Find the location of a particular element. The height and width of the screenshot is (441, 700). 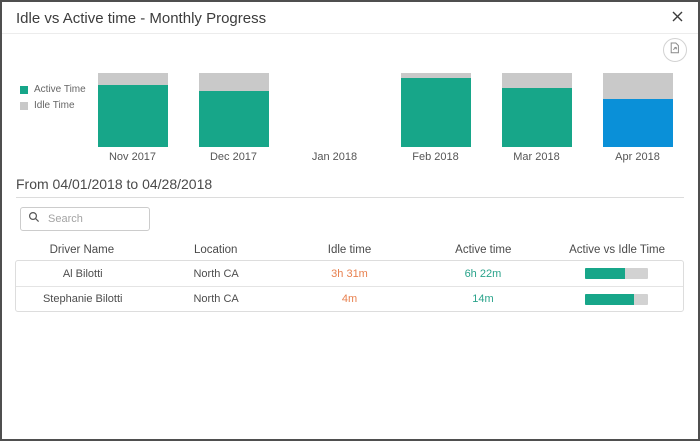

chart-column: Dec 2017 is located at coordinates (233, 118).